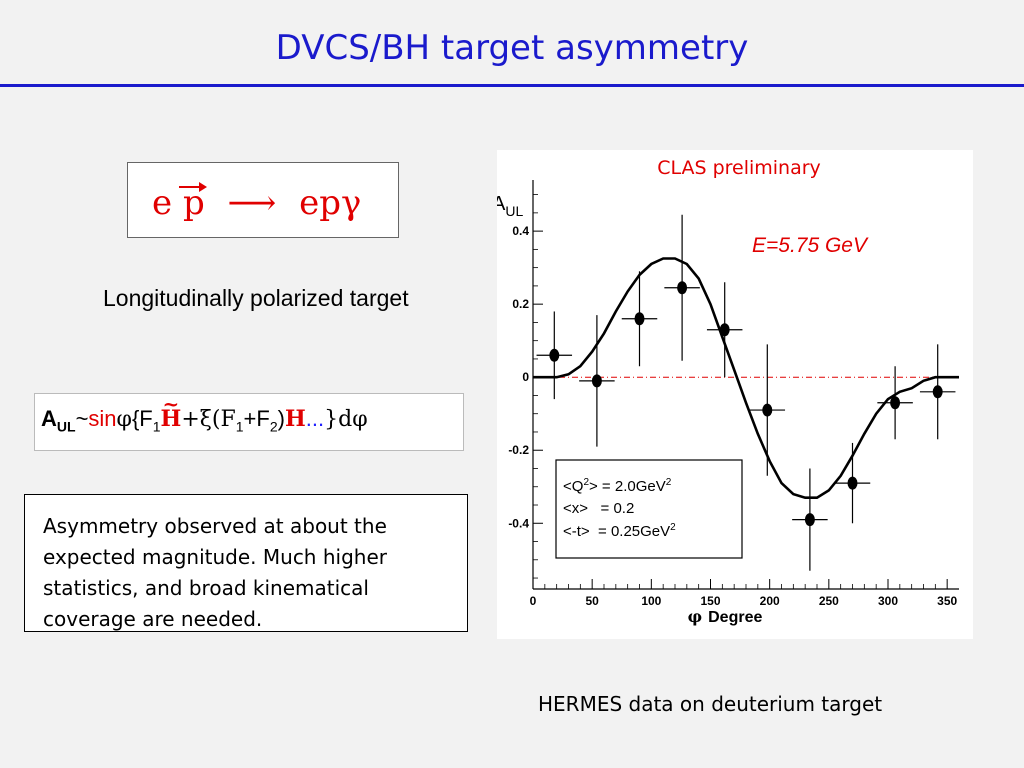  What do you see at coordinates (518, 523) in the screenshot?
I see `y-tick-label-0: -0.4` at bounding box center [518, 523].